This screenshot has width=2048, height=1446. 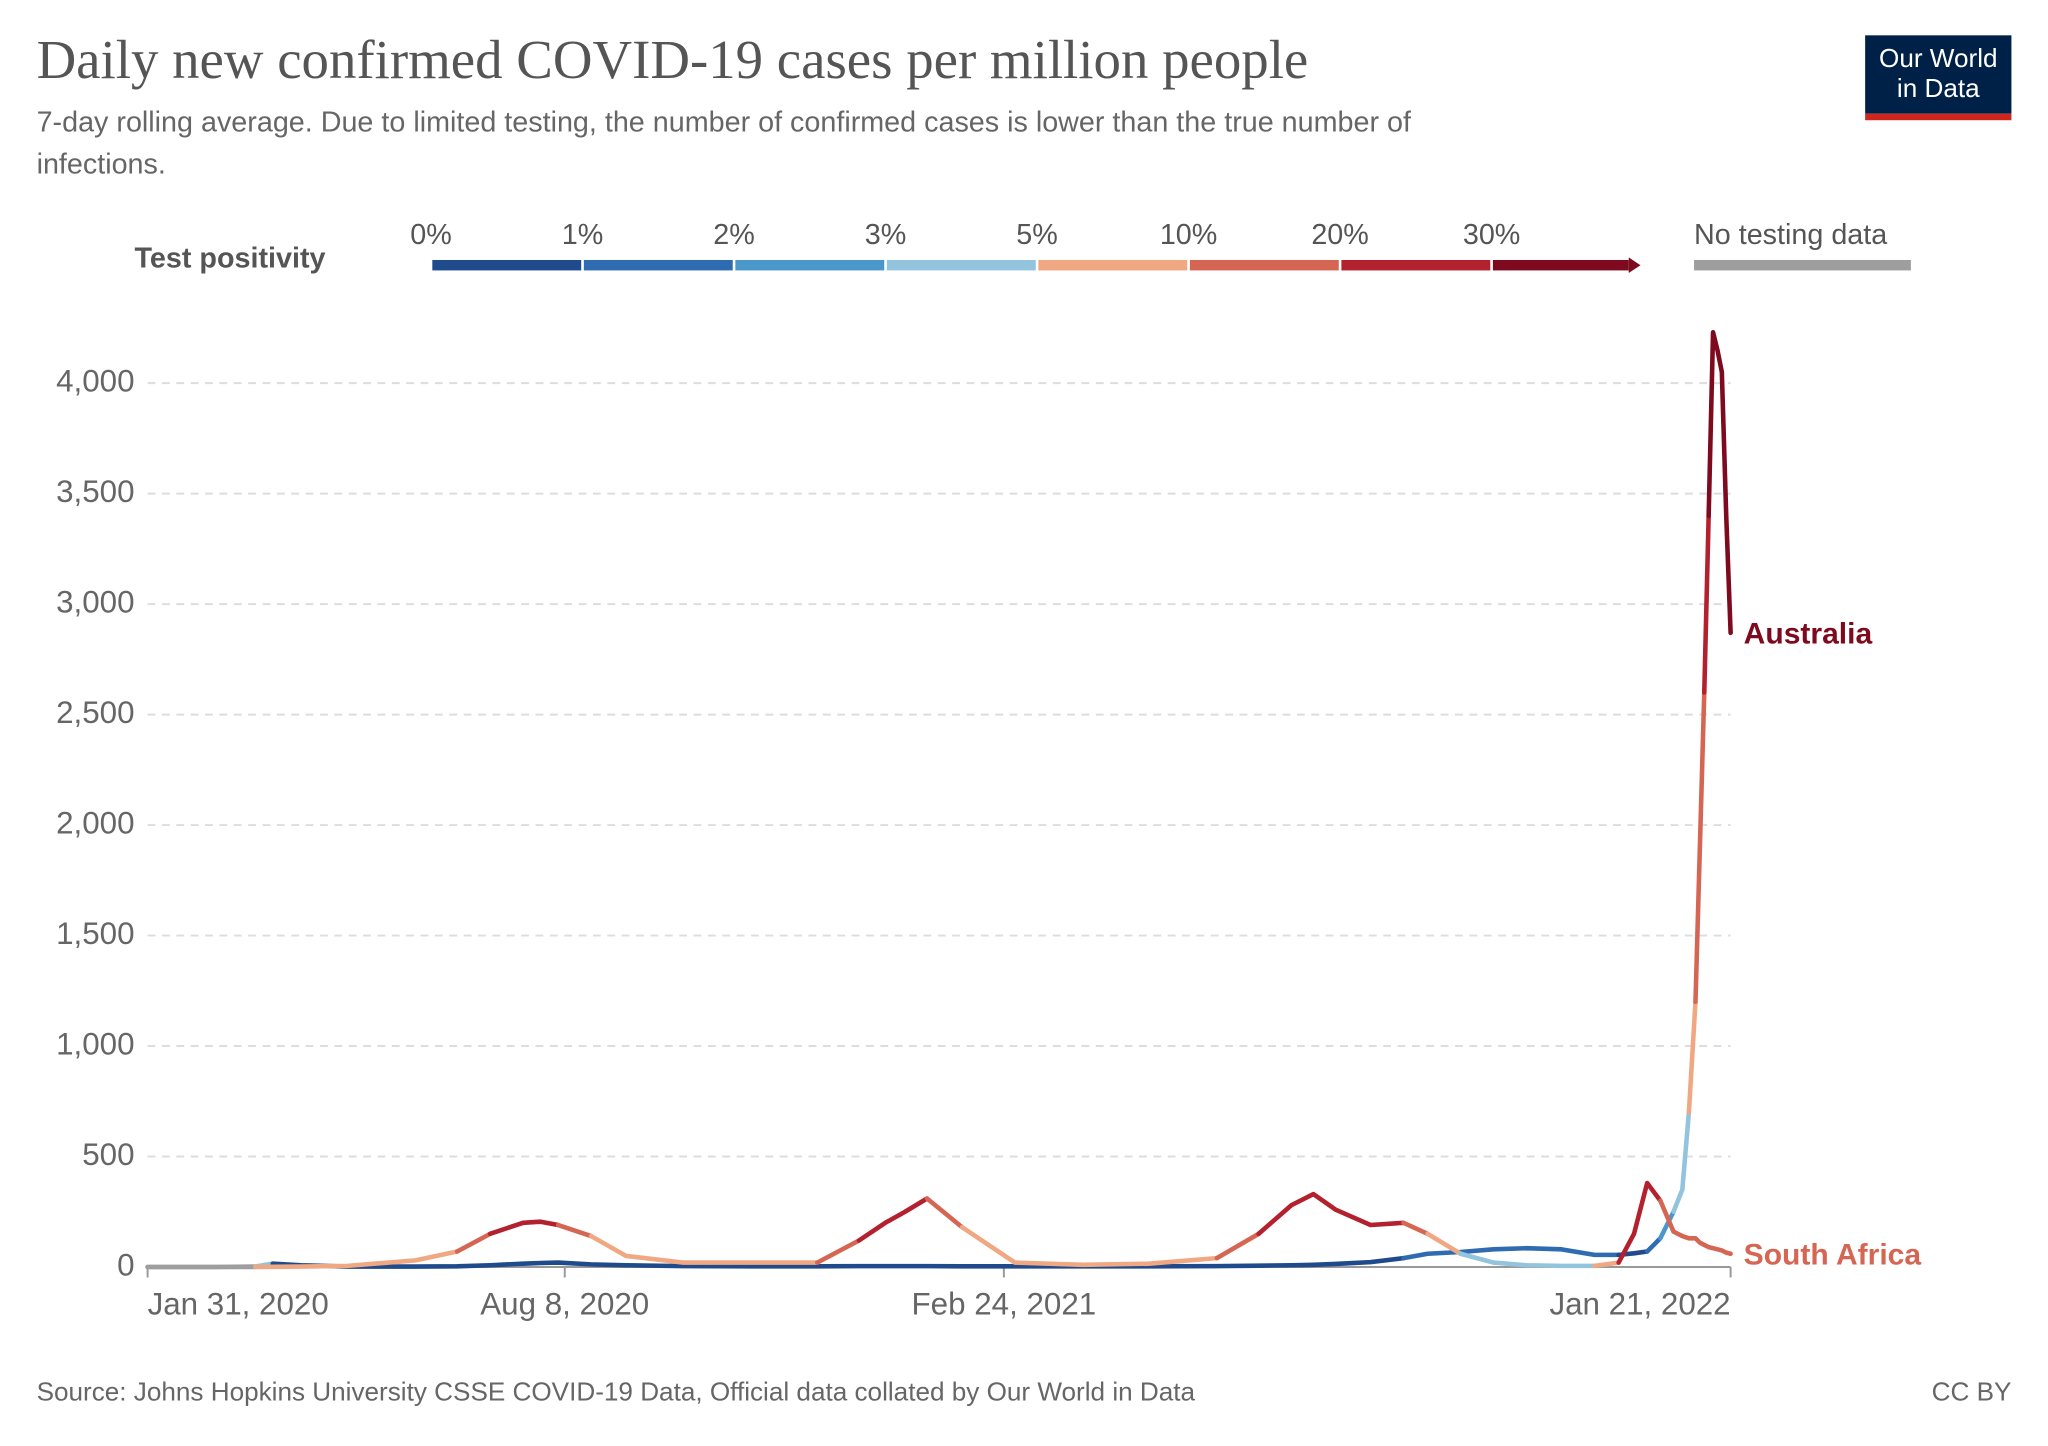 I want to click on y-tick-label: 2,000, so click(x=95, y=822).